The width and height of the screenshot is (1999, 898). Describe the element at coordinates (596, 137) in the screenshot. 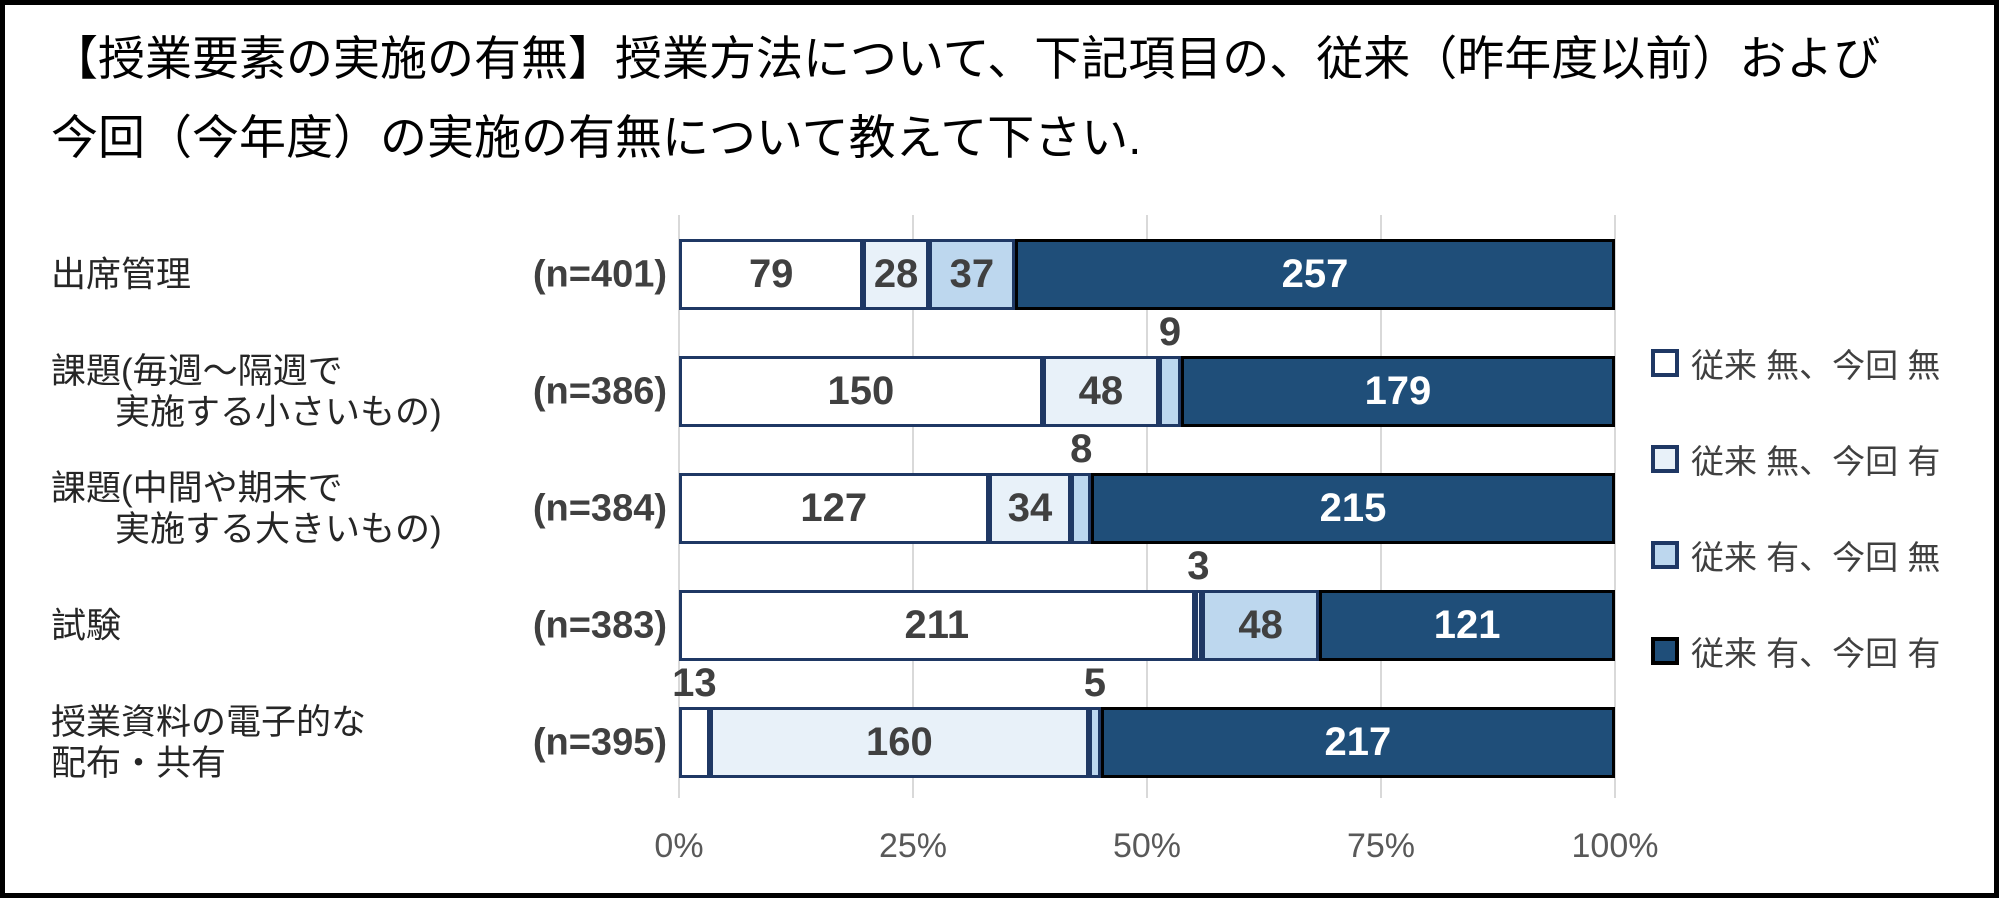

I see `chart-title-line-2: 今回（今年度）の実施の有無について教えて下さい.` at that location.